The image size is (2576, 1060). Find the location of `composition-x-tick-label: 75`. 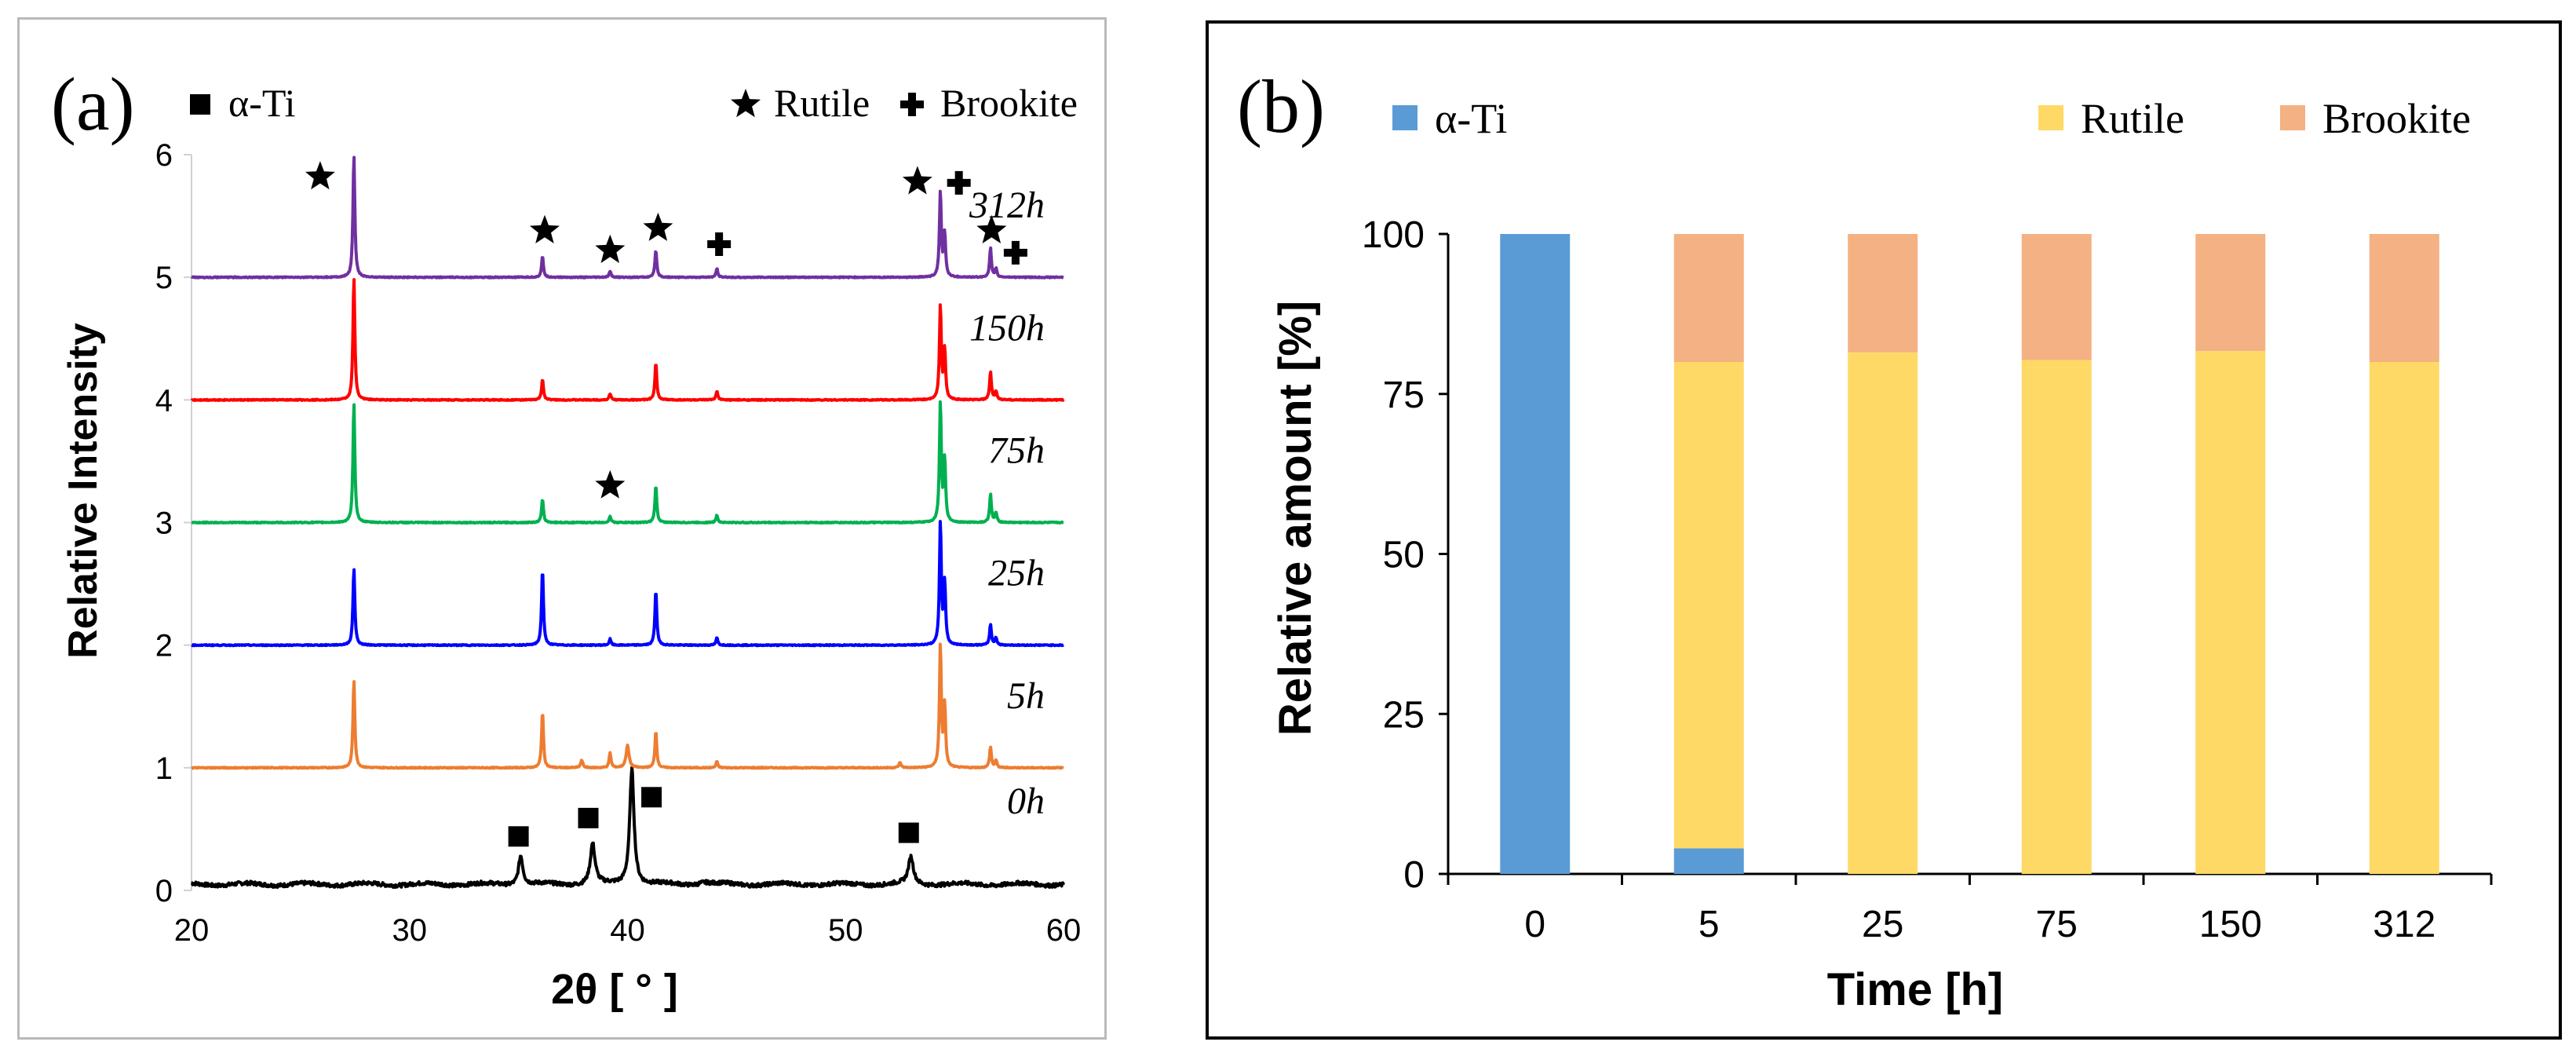

composition-x-tick-label: 75 is located at coordinates (2057, 924).